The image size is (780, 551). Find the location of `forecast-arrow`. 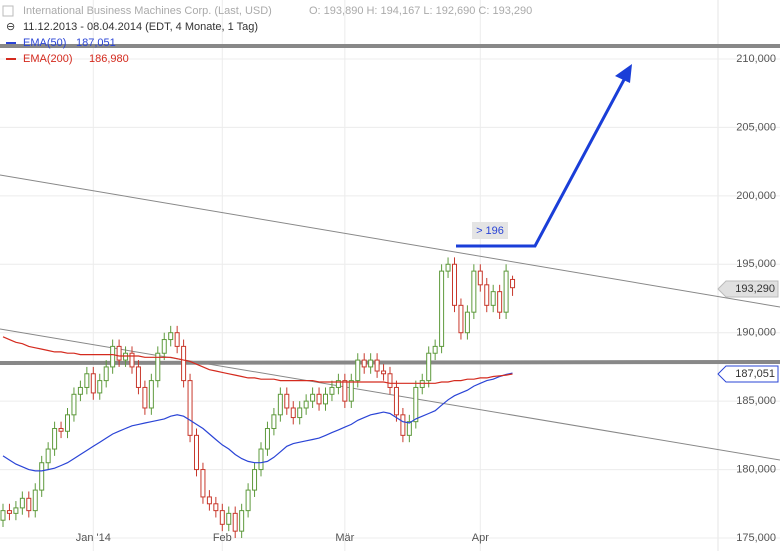

forecast-arrow is located at coordinates (542, 161).